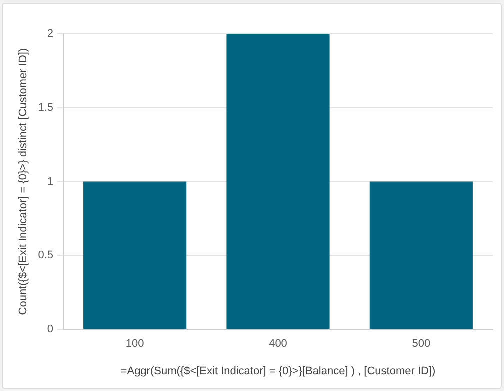  I want to click on y-axis-title: Count({$<[Exit Indicator] = {0}>} distinct [Customer ID]), so click(24, 182).